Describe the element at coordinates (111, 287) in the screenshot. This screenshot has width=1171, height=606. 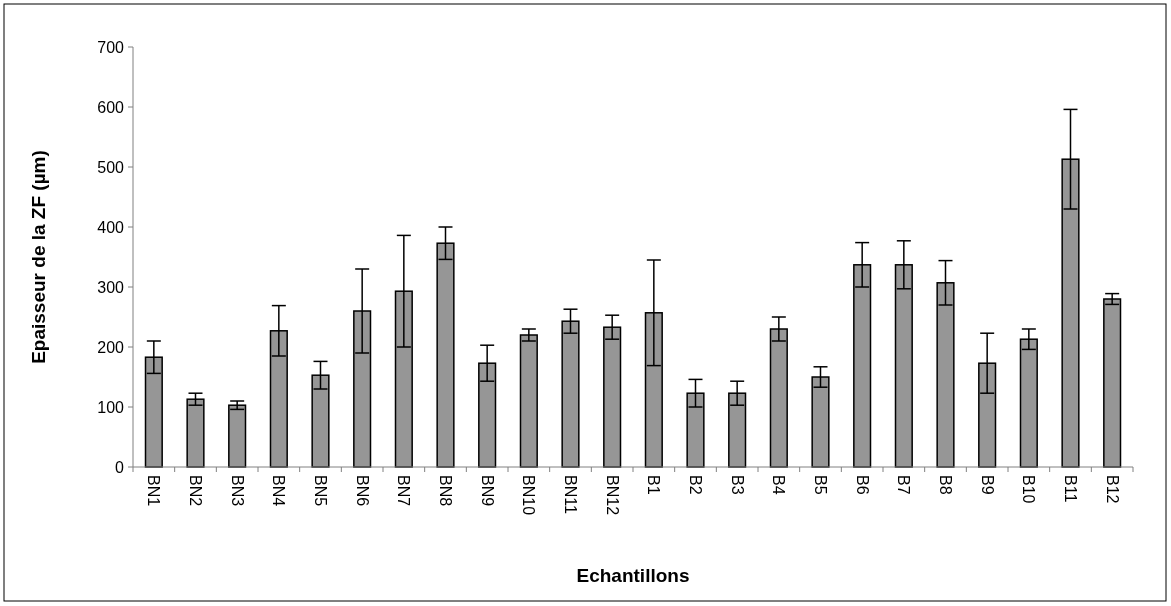
I see `y-tick-label: 300` at that location.